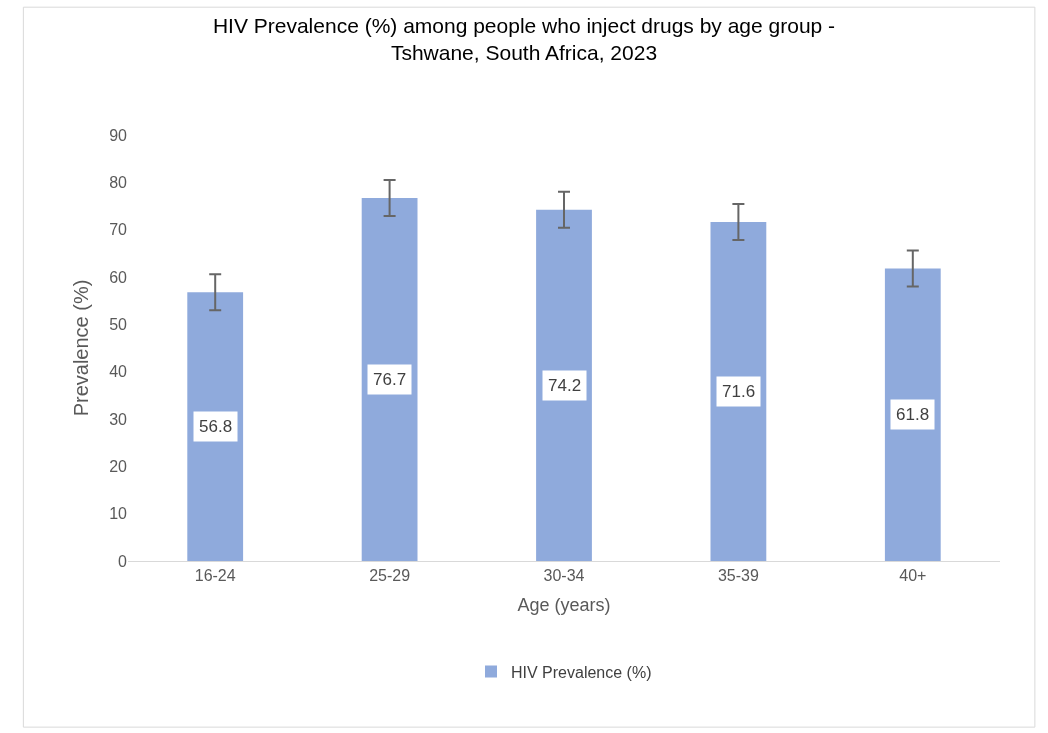 The image size is (1048, 733). What do you see at coordinates (118, 419) in the screenshot?
I see `y-tick-label: 30` at bounding box center [118, 419].